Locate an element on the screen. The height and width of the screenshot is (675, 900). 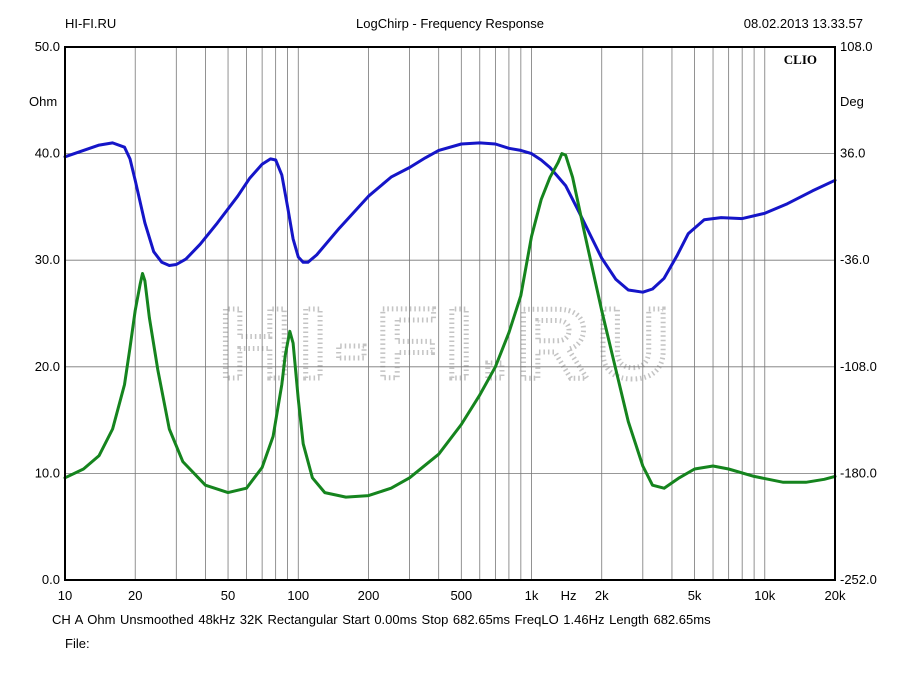
x-tick-label: 100 is located at coordinates (298, 595).